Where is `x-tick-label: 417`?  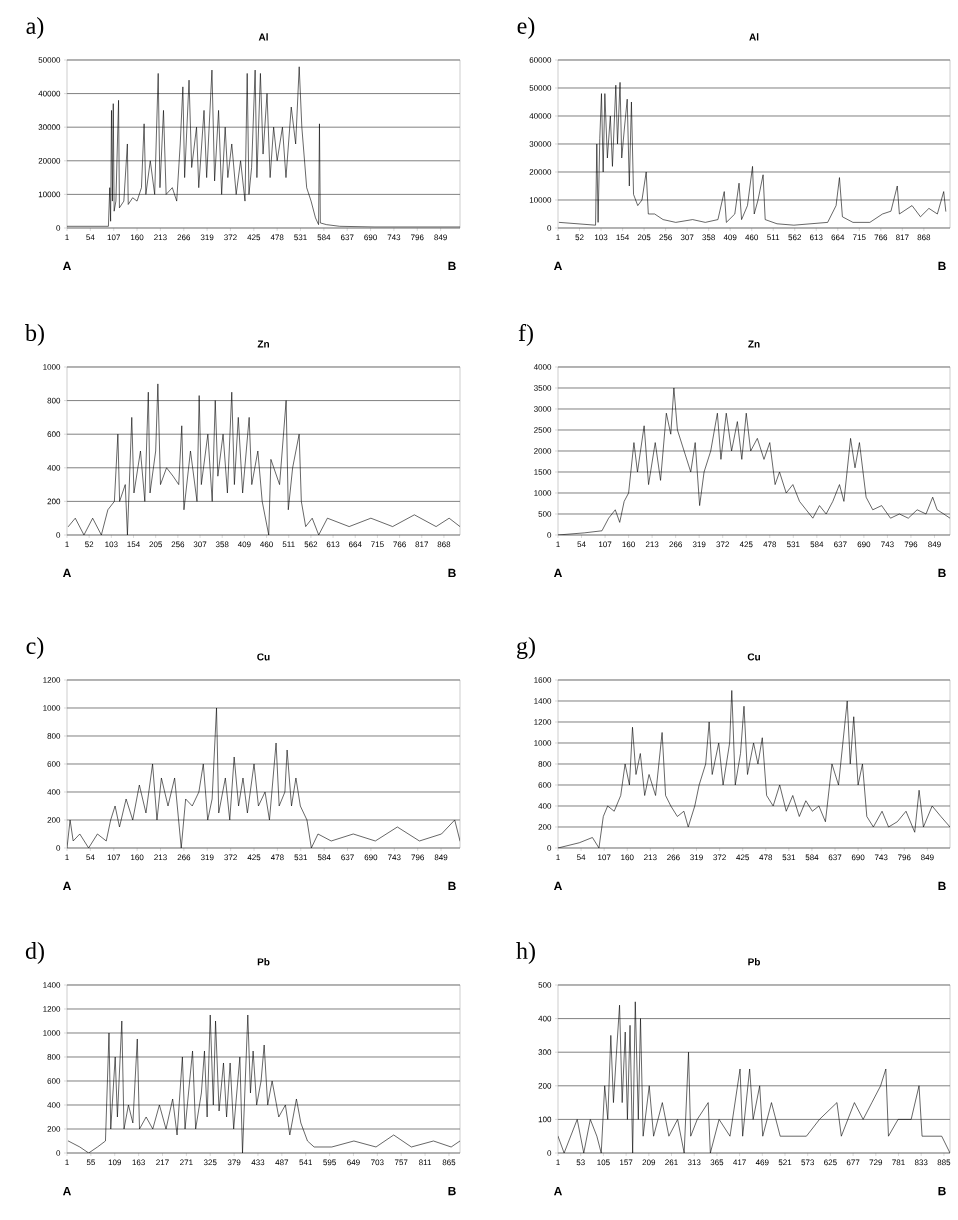
x-tick-label: 417 is located at coordinates (739, 1162).